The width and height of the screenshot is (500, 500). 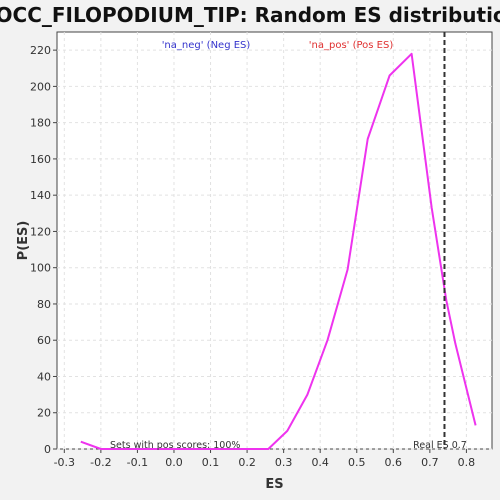 What do you see at coordinates (247, 462) in the screenshot?
I see `x-tick-label: 0.2` at bounding box center [247, 462].